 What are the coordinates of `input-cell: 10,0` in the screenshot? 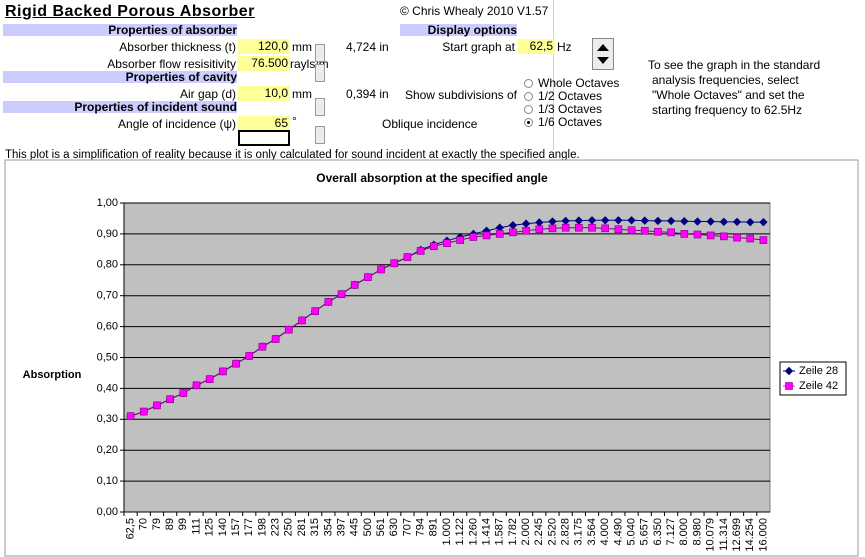 It's located at (264, 93).